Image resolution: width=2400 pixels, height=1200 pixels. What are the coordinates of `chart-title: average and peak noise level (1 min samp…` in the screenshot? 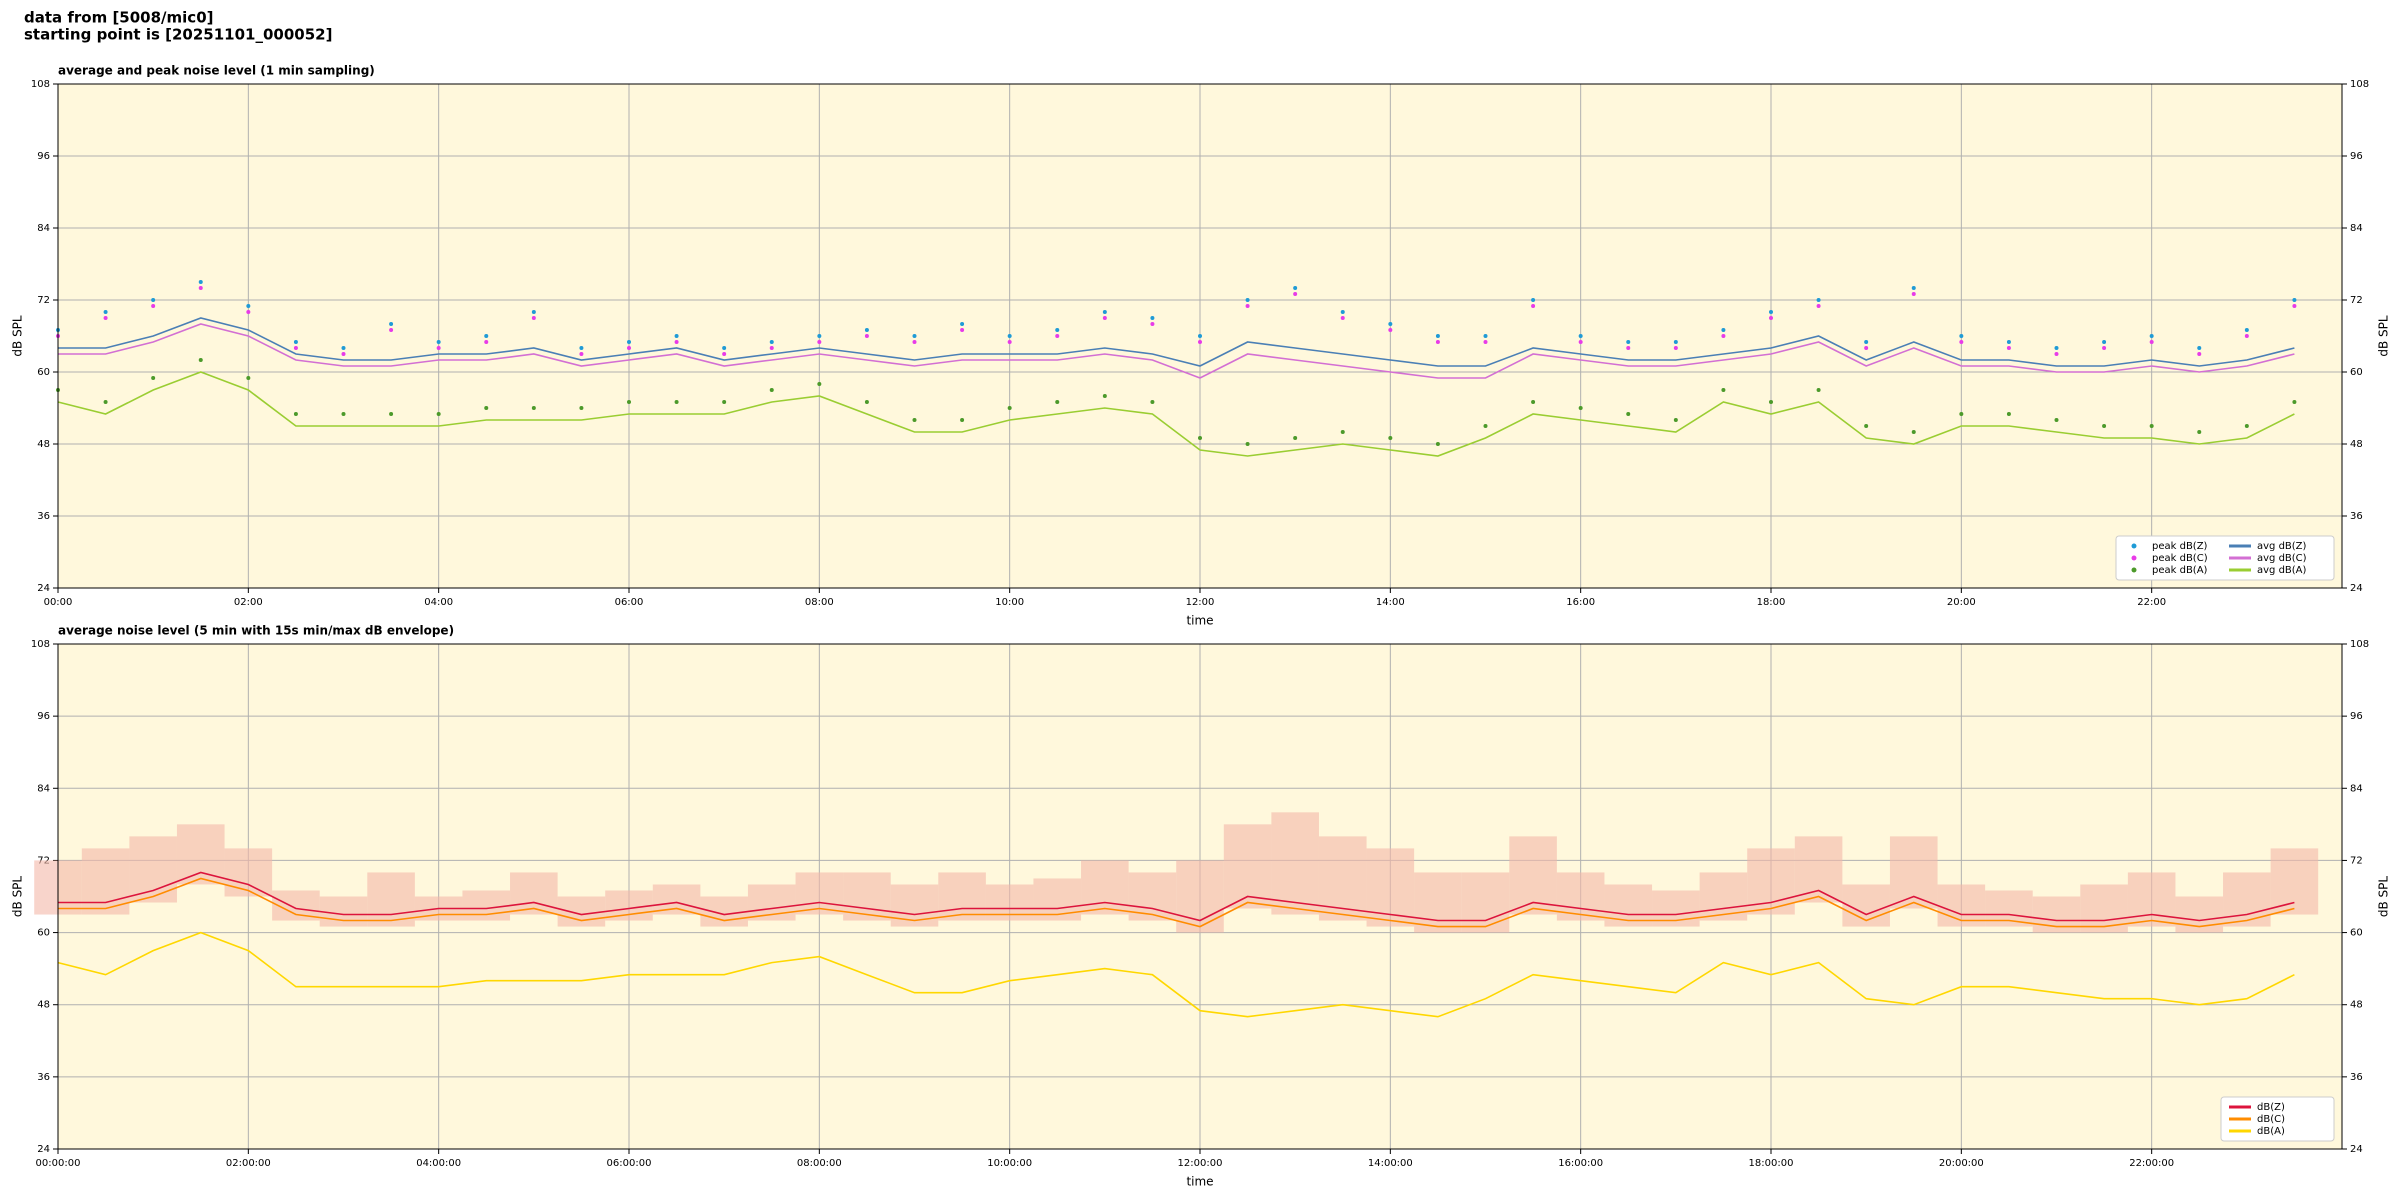 It's located at (216, 71).